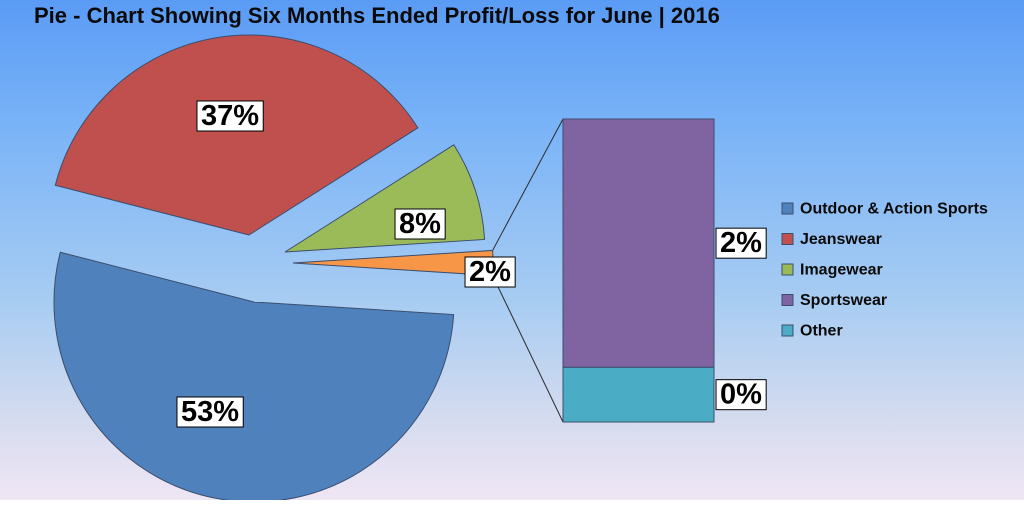  I want to click on legend-label: Imagewear, so click(841, 270).